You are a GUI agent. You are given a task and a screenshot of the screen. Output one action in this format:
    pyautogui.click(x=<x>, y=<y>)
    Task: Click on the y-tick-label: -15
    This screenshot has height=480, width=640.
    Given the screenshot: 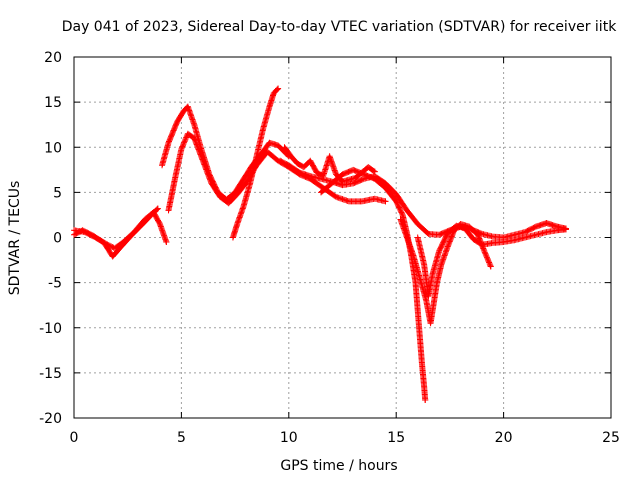 What is the action you would take?
    pyautogui.click(x=50, y=374)
    